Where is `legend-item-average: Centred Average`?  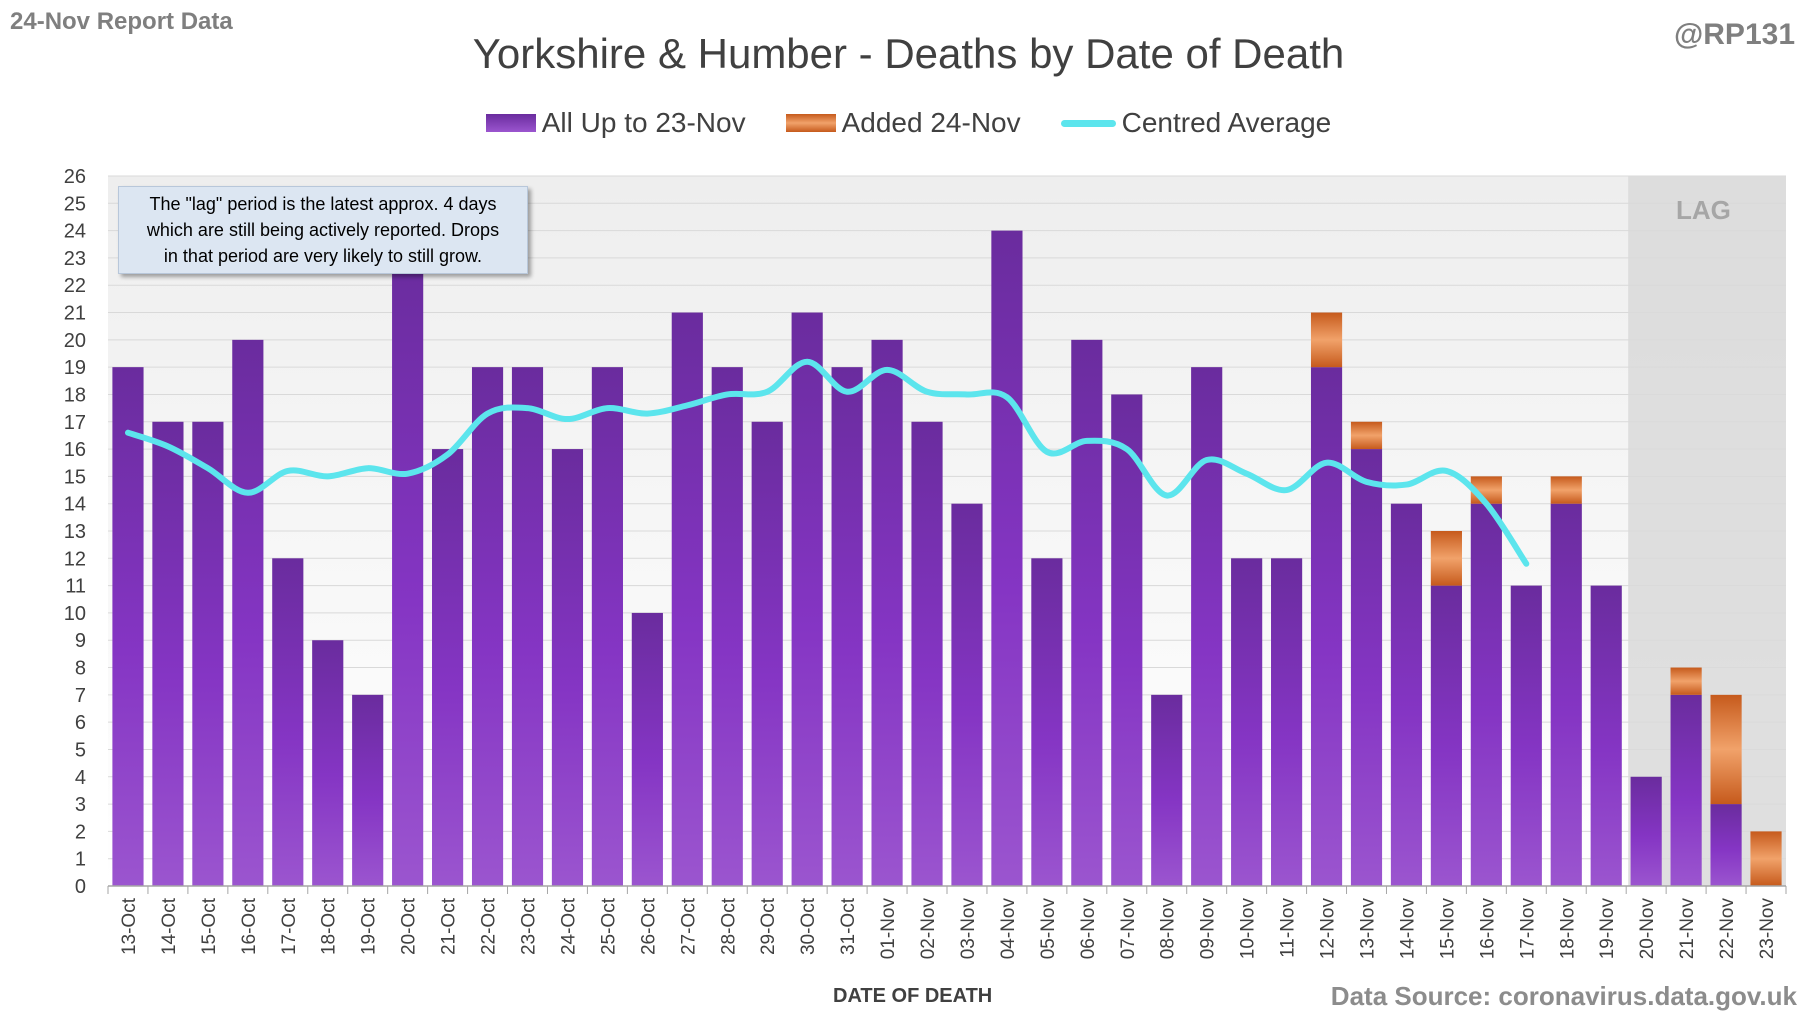
legend-item-average: Centred Average is located at coordinates (1196, 123).